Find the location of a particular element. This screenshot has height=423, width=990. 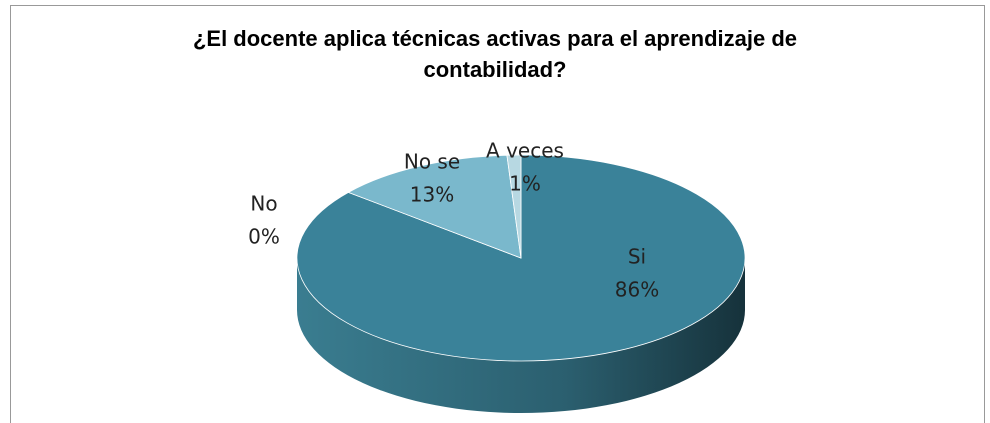

slice-label: Si is located at coordinates (637, 257).